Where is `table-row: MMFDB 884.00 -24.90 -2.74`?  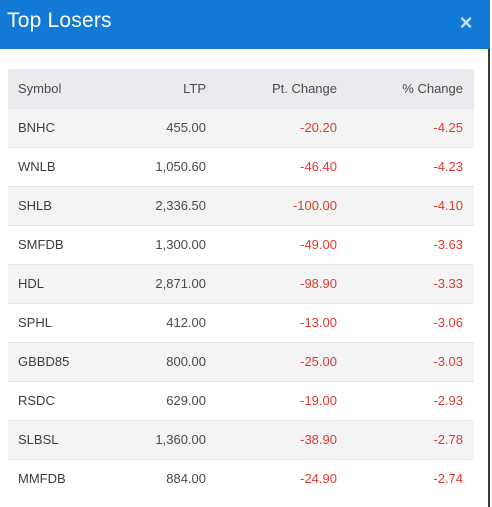
table-row: MMFDB 884.00 -24.90 -2.74 is located at coordinates (241, 478).